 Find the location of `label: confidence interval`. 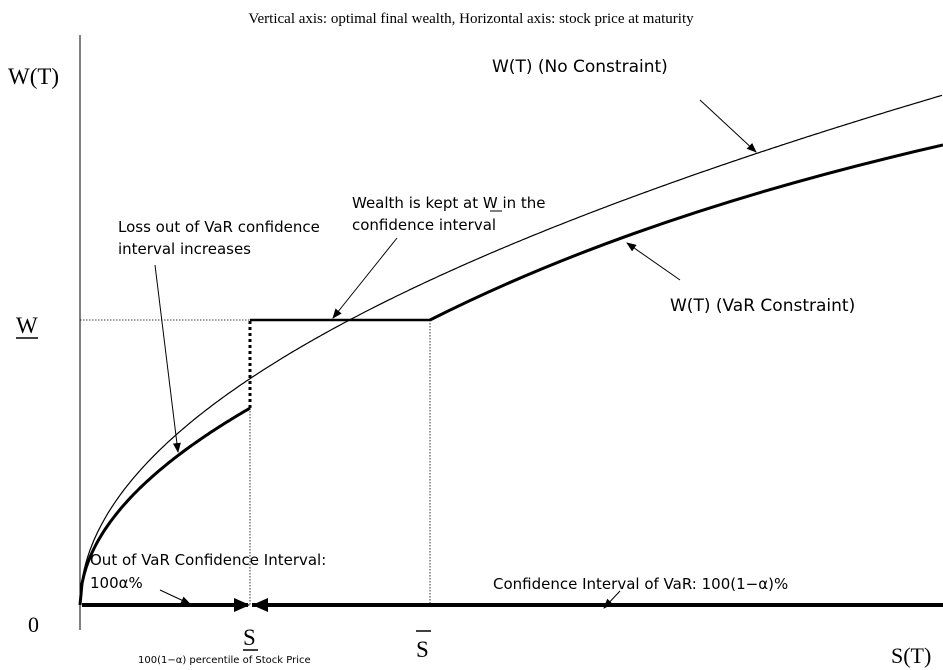

label: confidence interval is located at coordinates (424, 225).